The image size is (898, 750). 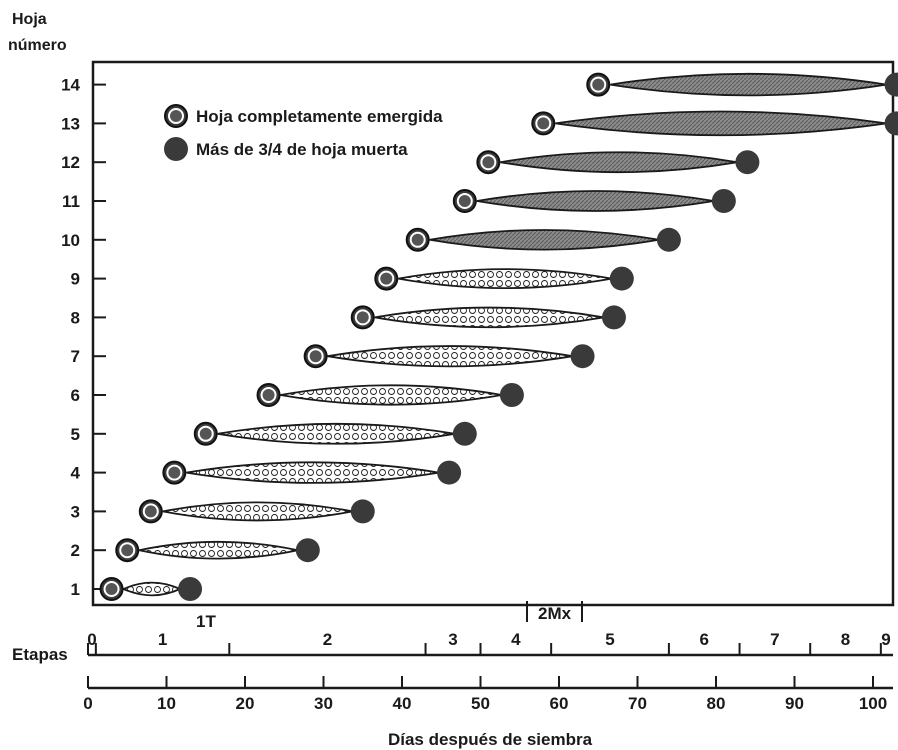 What do you see at coordinates (716, 703) in the screenshot?
I see `x-tick-label-80: 80` at bounding box center [716, 703].